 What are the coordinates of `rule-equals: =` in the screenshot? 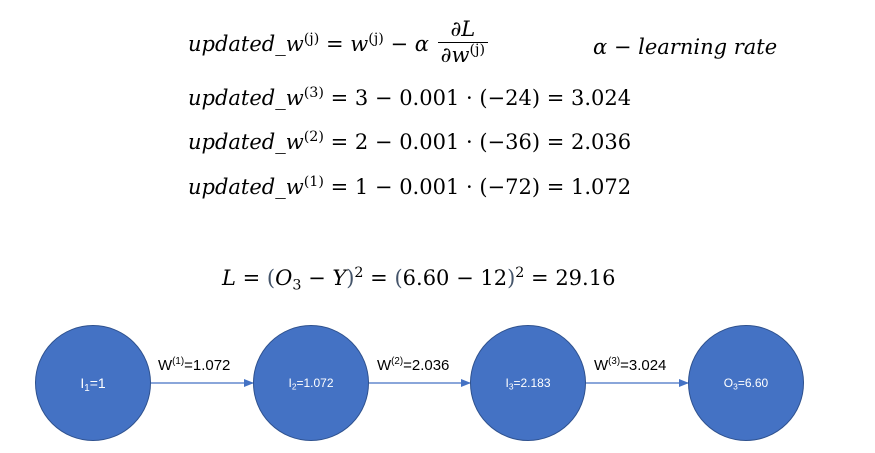 It's located at (334, 44).